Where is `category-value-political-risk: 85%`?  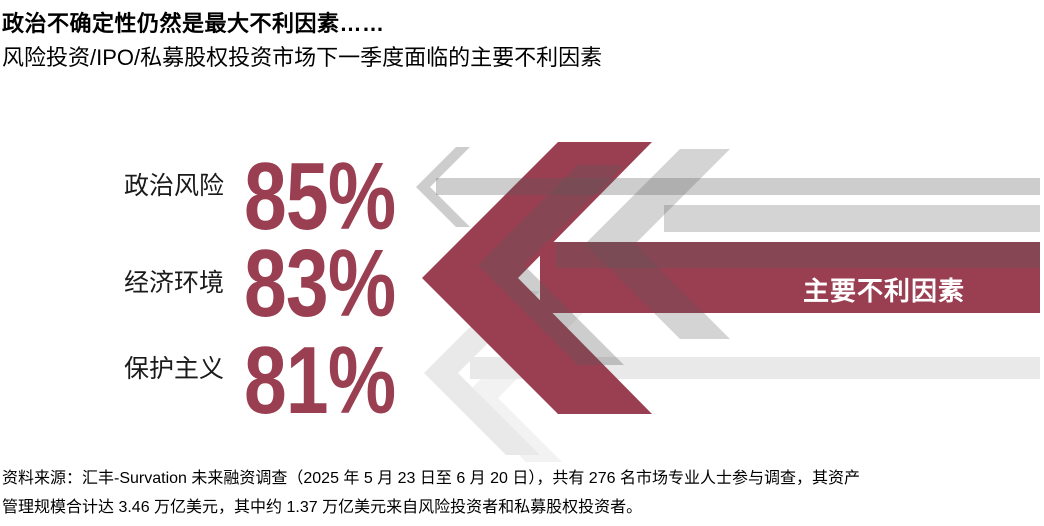 category-value-political-risk: 85% is located at coordinates (320, 196).